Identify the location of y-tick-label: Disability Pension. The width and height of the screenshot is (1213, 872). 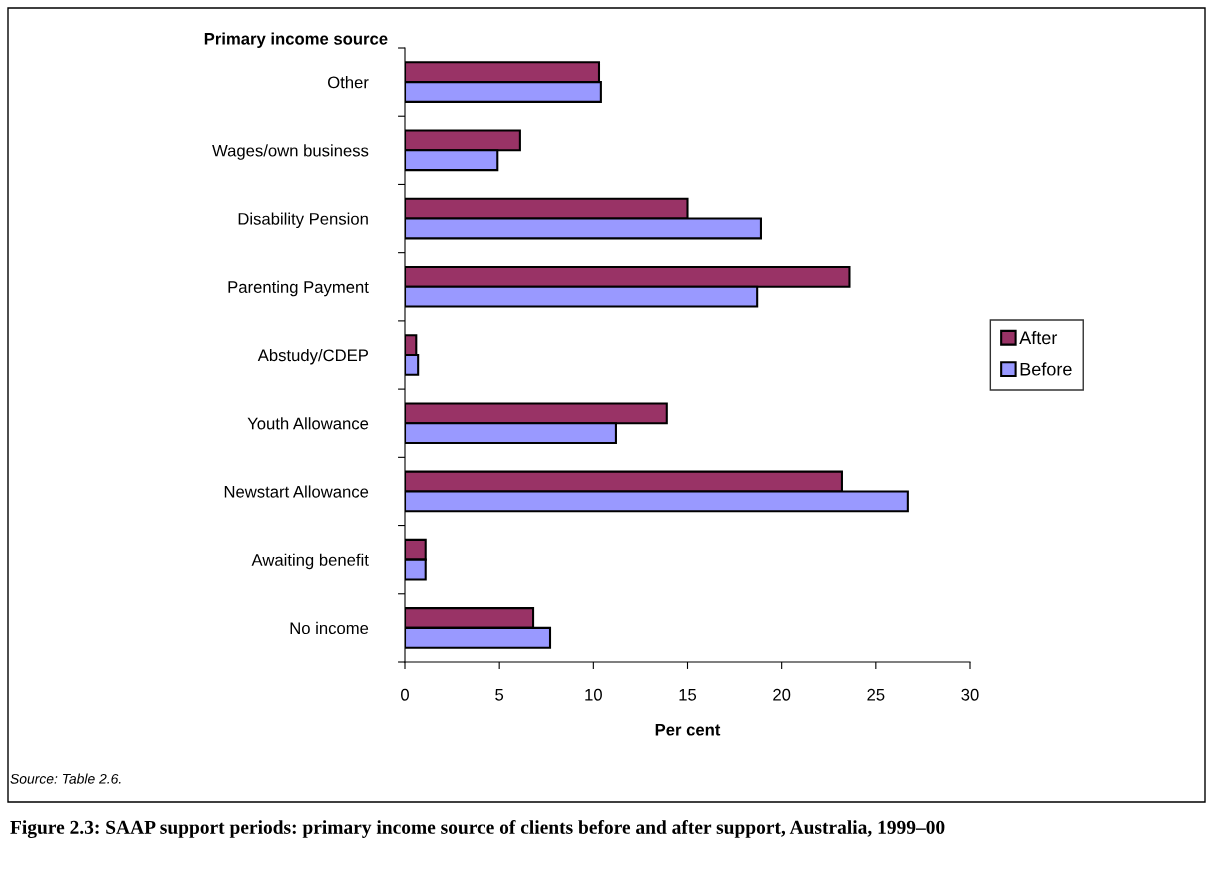
(303, 220).